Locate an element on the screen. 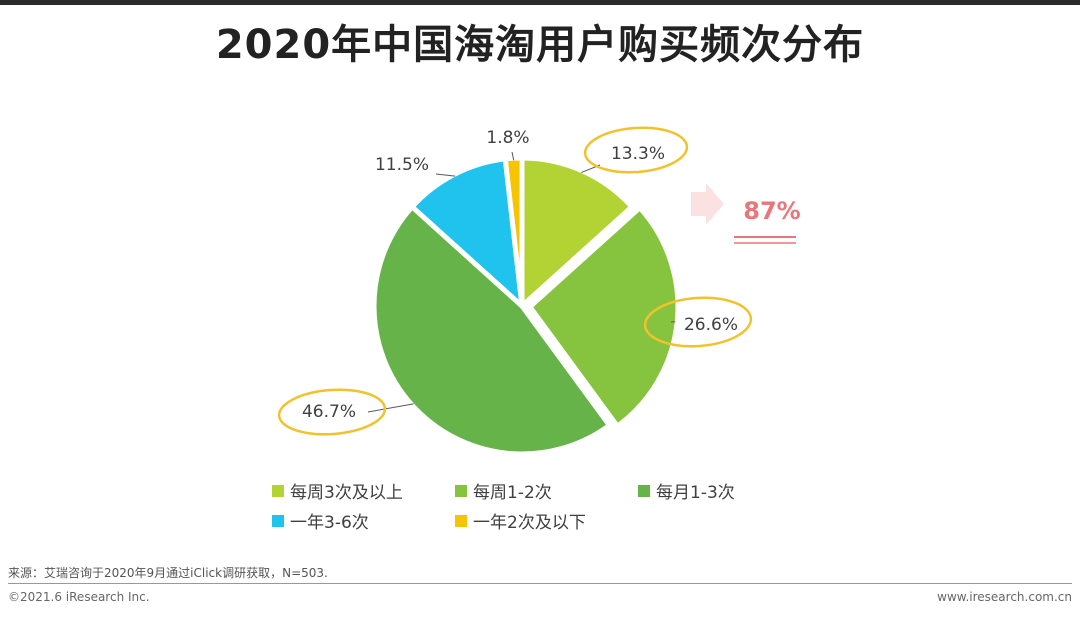 This screenshot has height=618, width=1080. legend-item: 每月1-3次 is located at coordinates (686, 490).